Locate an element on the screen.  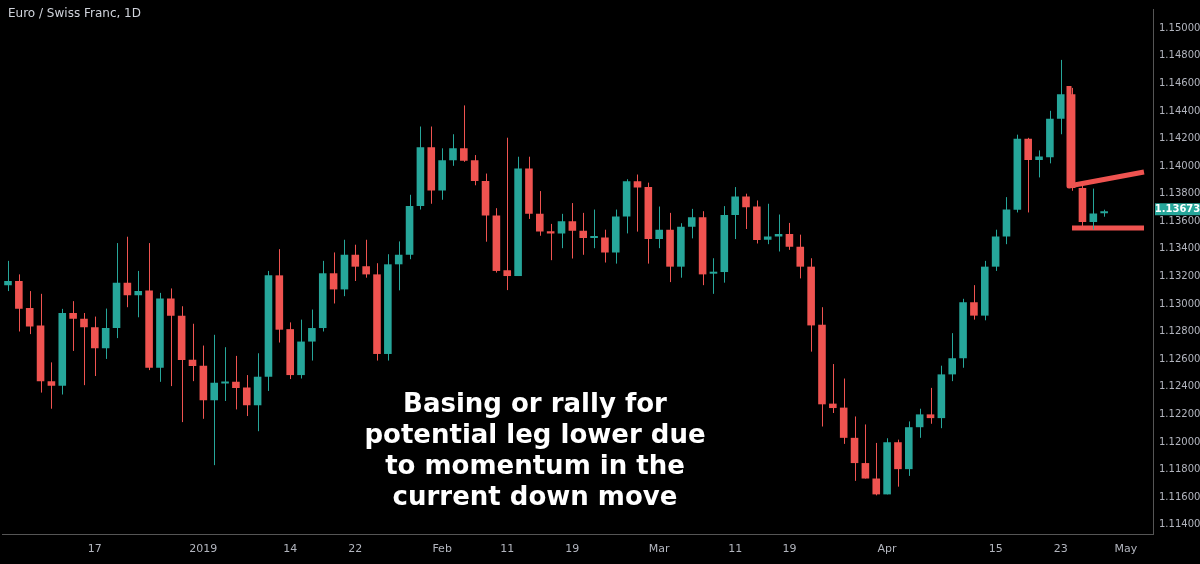
y-tick-label: 1.12400 is located at coordinates (1179, 386).